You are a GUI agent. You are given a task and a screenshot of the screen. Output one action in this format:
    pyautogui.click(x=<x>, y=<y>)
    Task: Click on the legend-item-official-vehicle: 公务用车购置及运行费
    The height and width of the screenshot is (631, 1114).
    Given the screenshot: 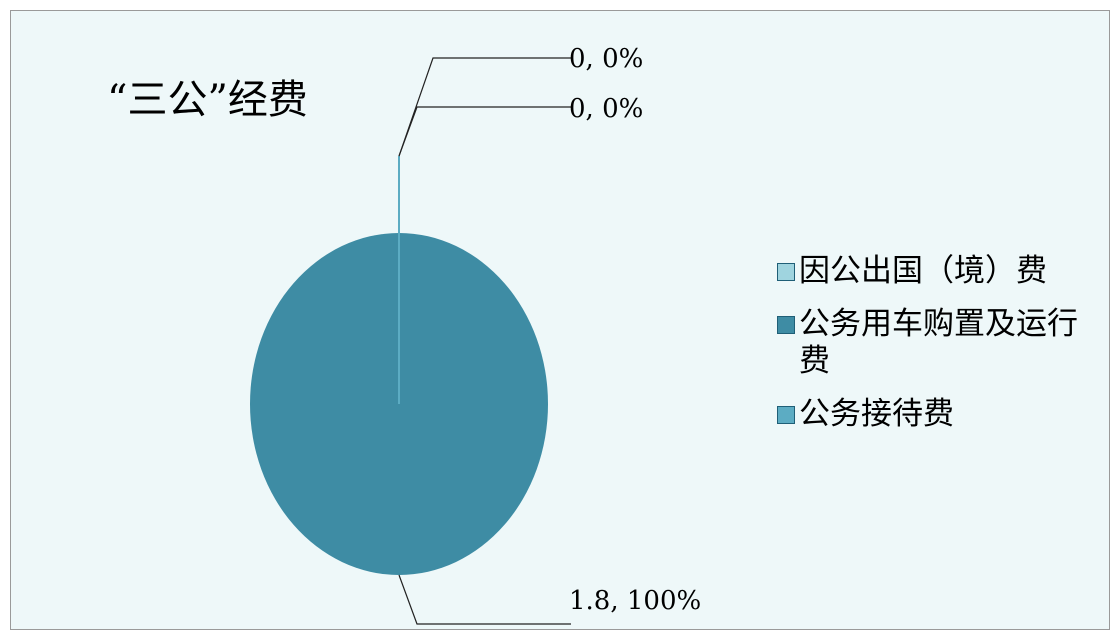 What is the action you would take?
    pyautogui.click(x=942, y=343)
    